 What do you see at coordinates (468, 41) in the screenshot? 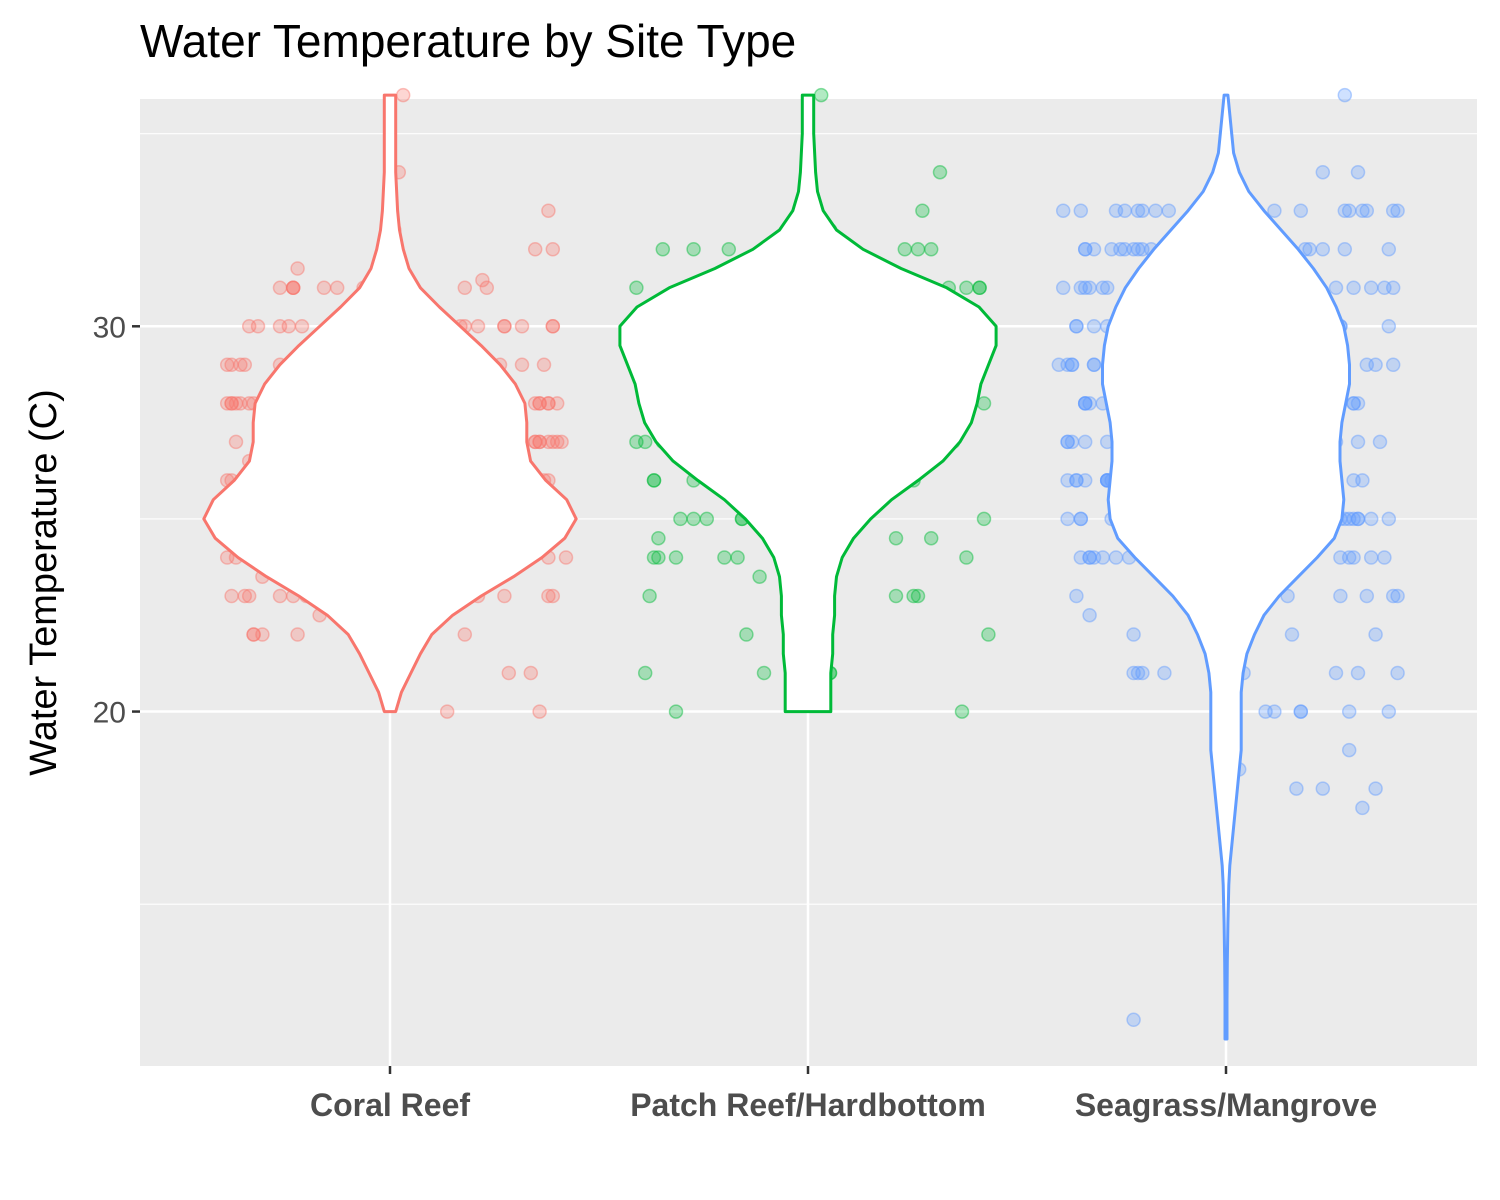
I see `chart-title: Water Temperature by Site Type` at bounding box center [468, 41].